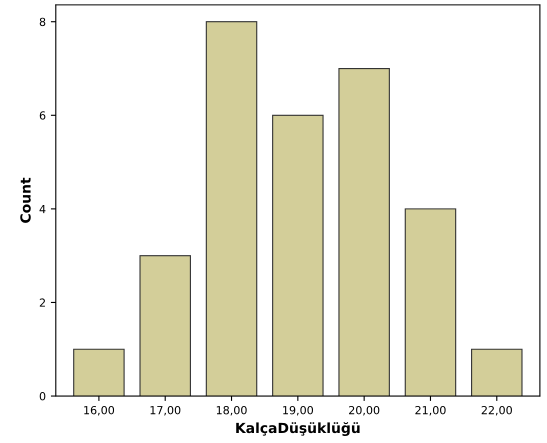 This screenshot has height=443, width=547. Describe the element at coordinates (298, 411) in the screenshot. I see `x-tick-label: 19,00` at that location.